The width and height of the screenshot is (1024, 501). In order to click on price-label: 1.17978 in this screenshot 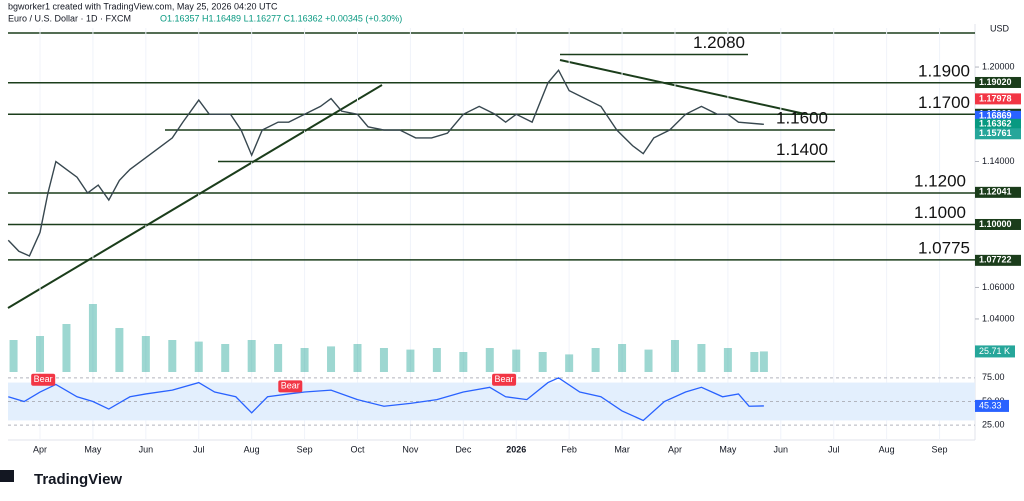, I will do `click(995, 98)`.